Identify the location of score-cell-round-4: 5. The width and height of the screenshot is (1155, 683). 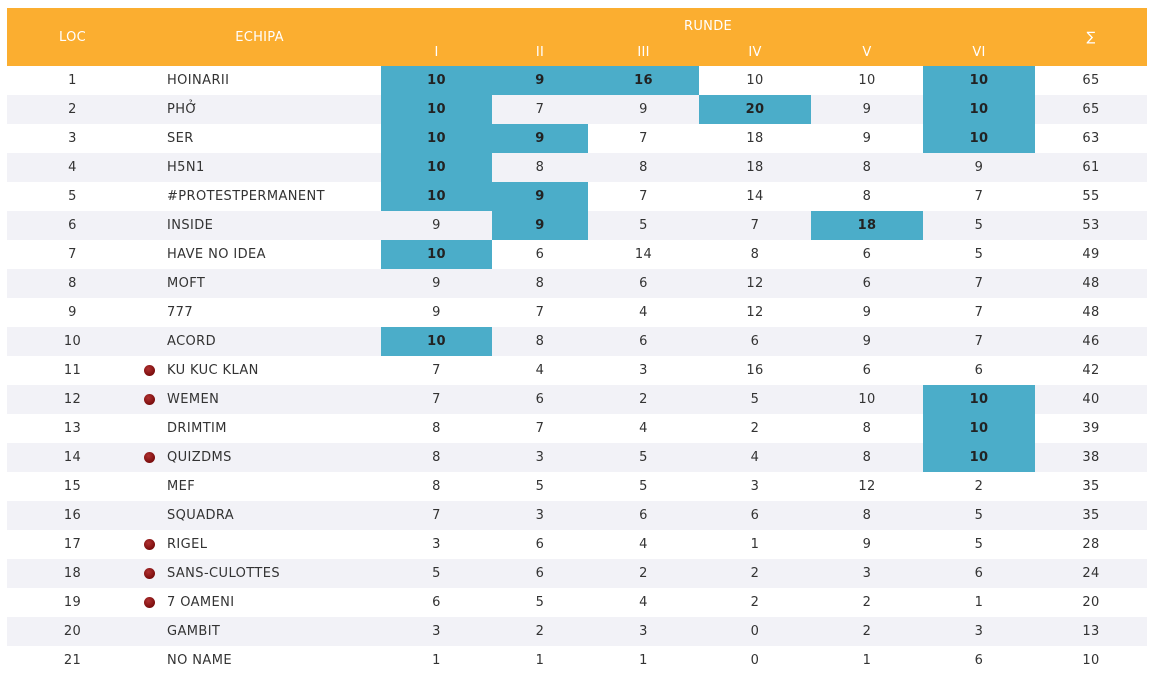
(755, 399).